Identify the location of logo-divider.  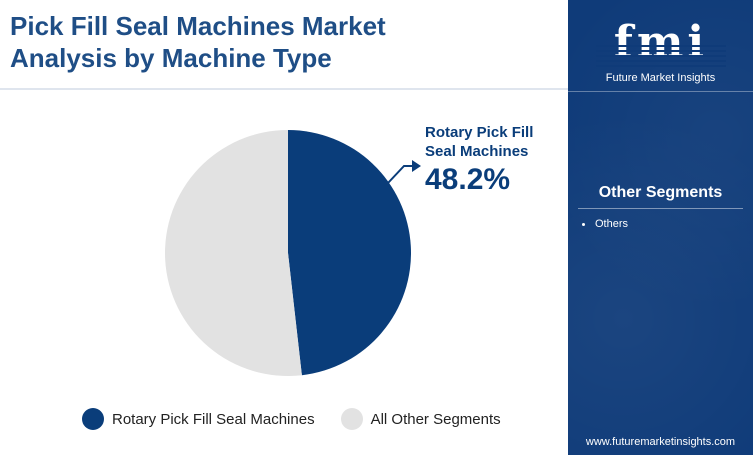
(660, 91).